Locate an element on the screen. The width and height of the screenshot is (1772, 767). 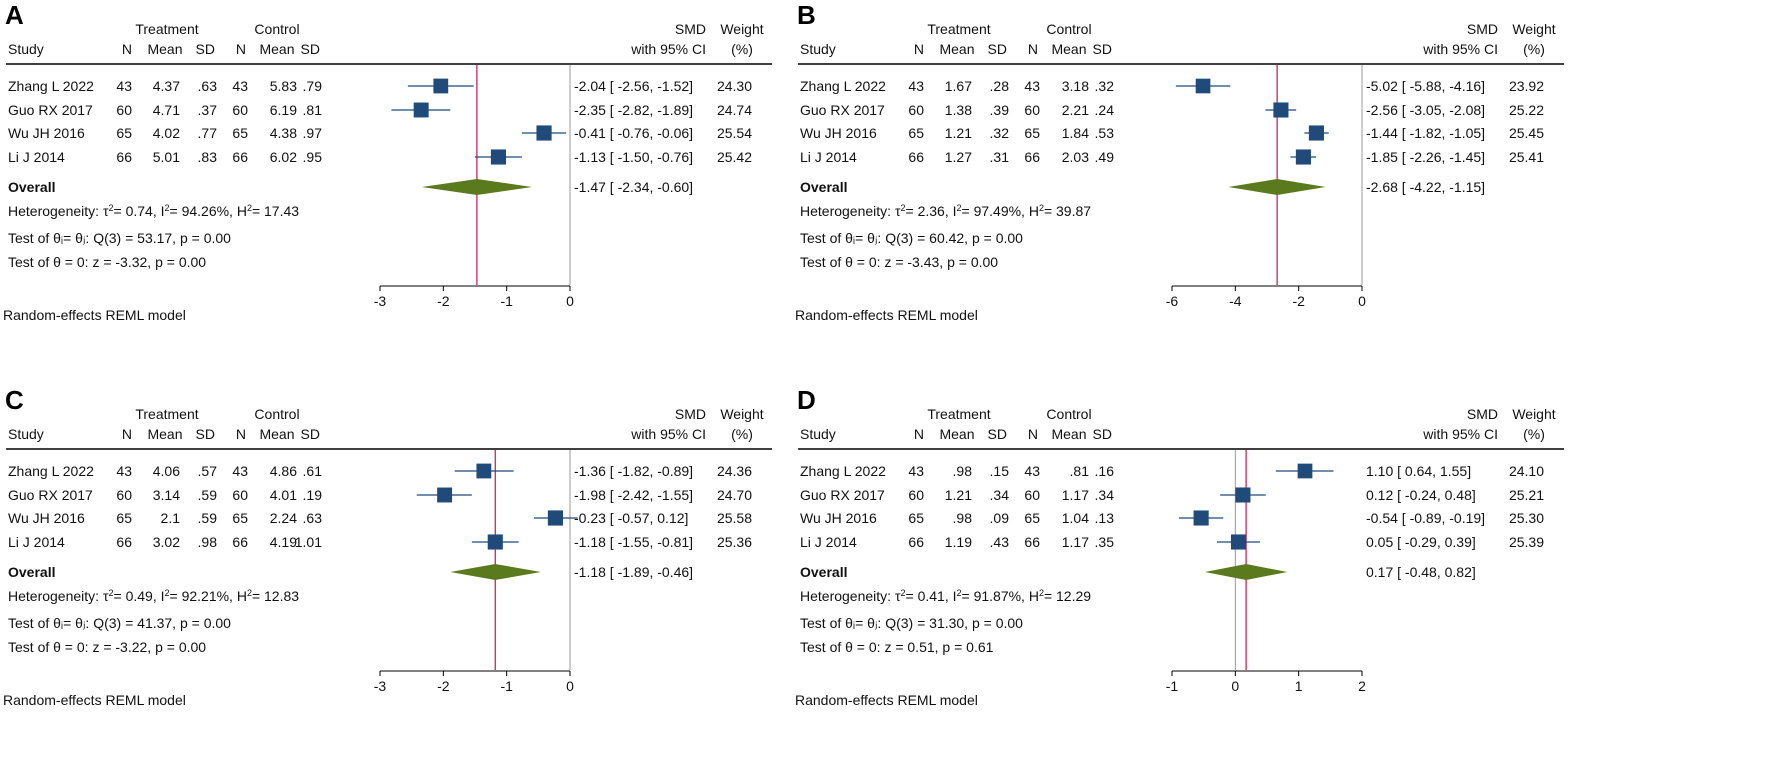
control-mean: 4.38 is located at coordinates (283, 133).